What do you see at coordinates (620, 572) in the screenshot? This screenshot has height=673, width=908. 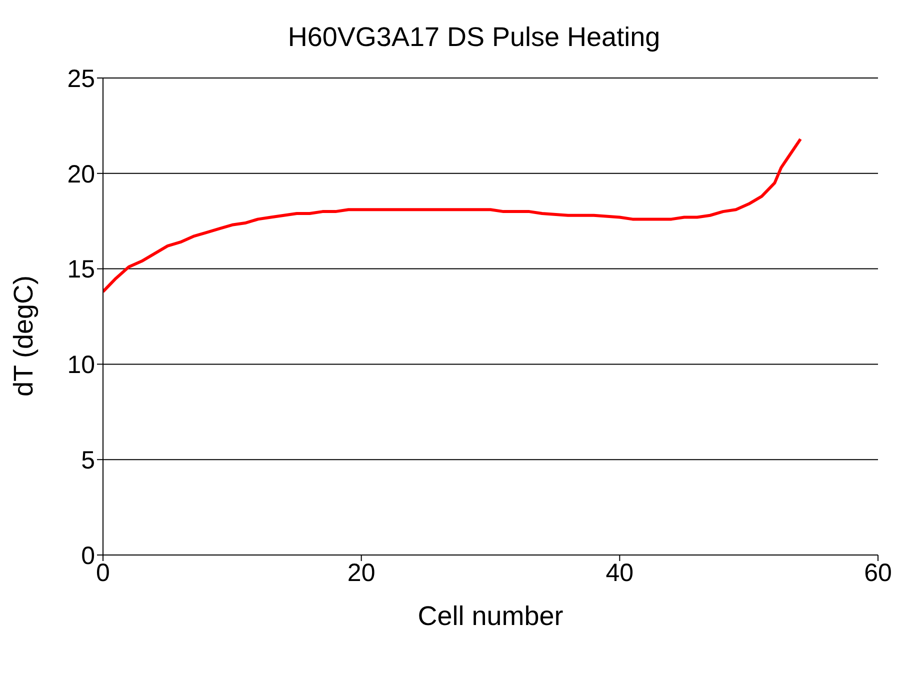 I see `x-tick-label: 40` at bounding box center [620, 572].